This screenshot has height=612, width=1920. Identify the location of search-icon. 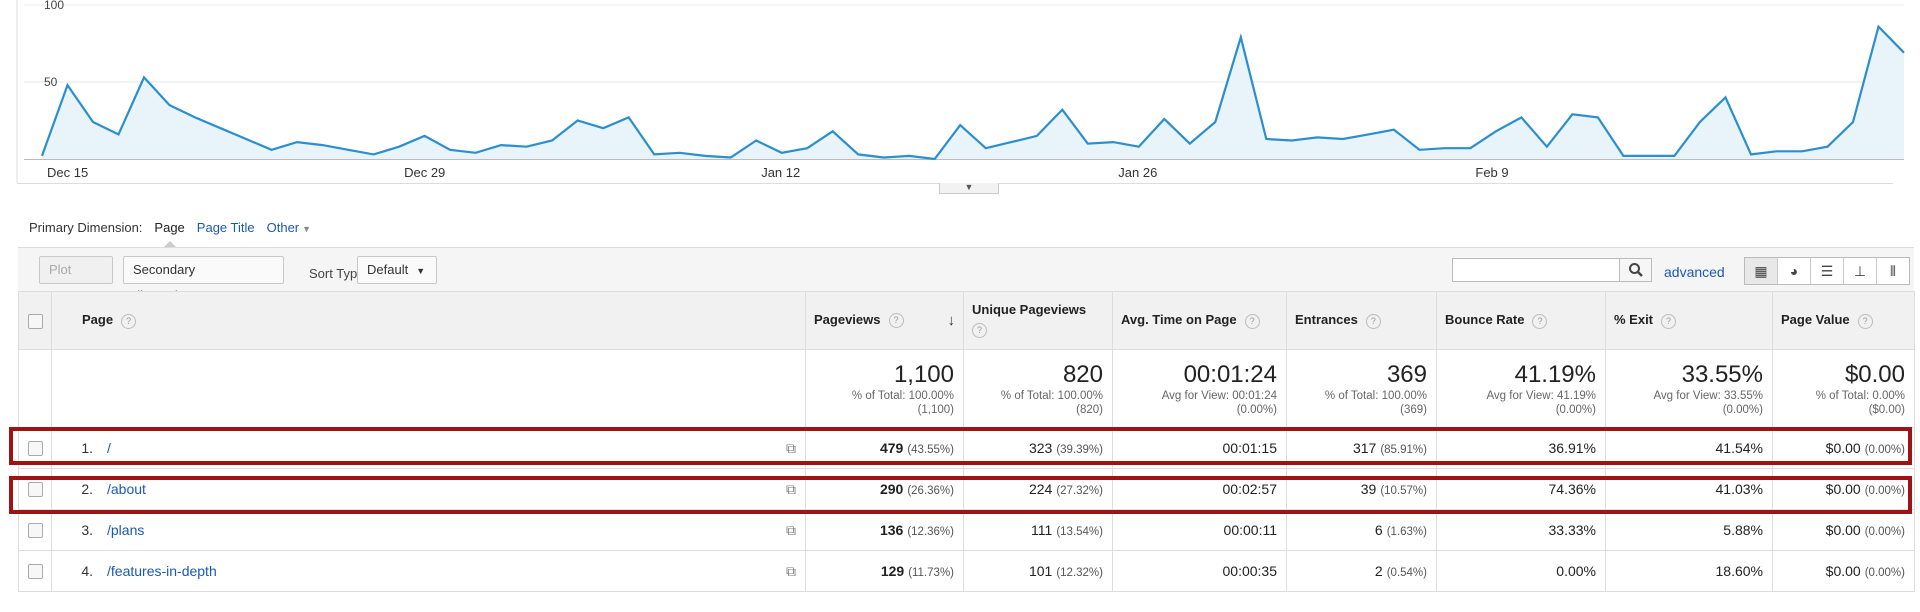
(1635, 270).